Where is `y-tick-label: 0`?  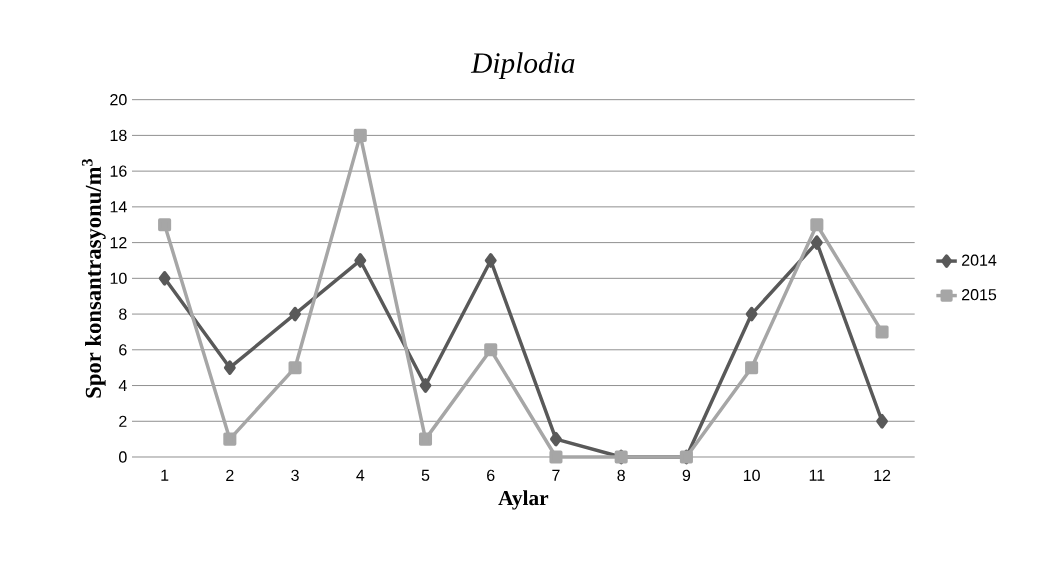 y-tick-label: 0 is located at coordinates (123, 457).